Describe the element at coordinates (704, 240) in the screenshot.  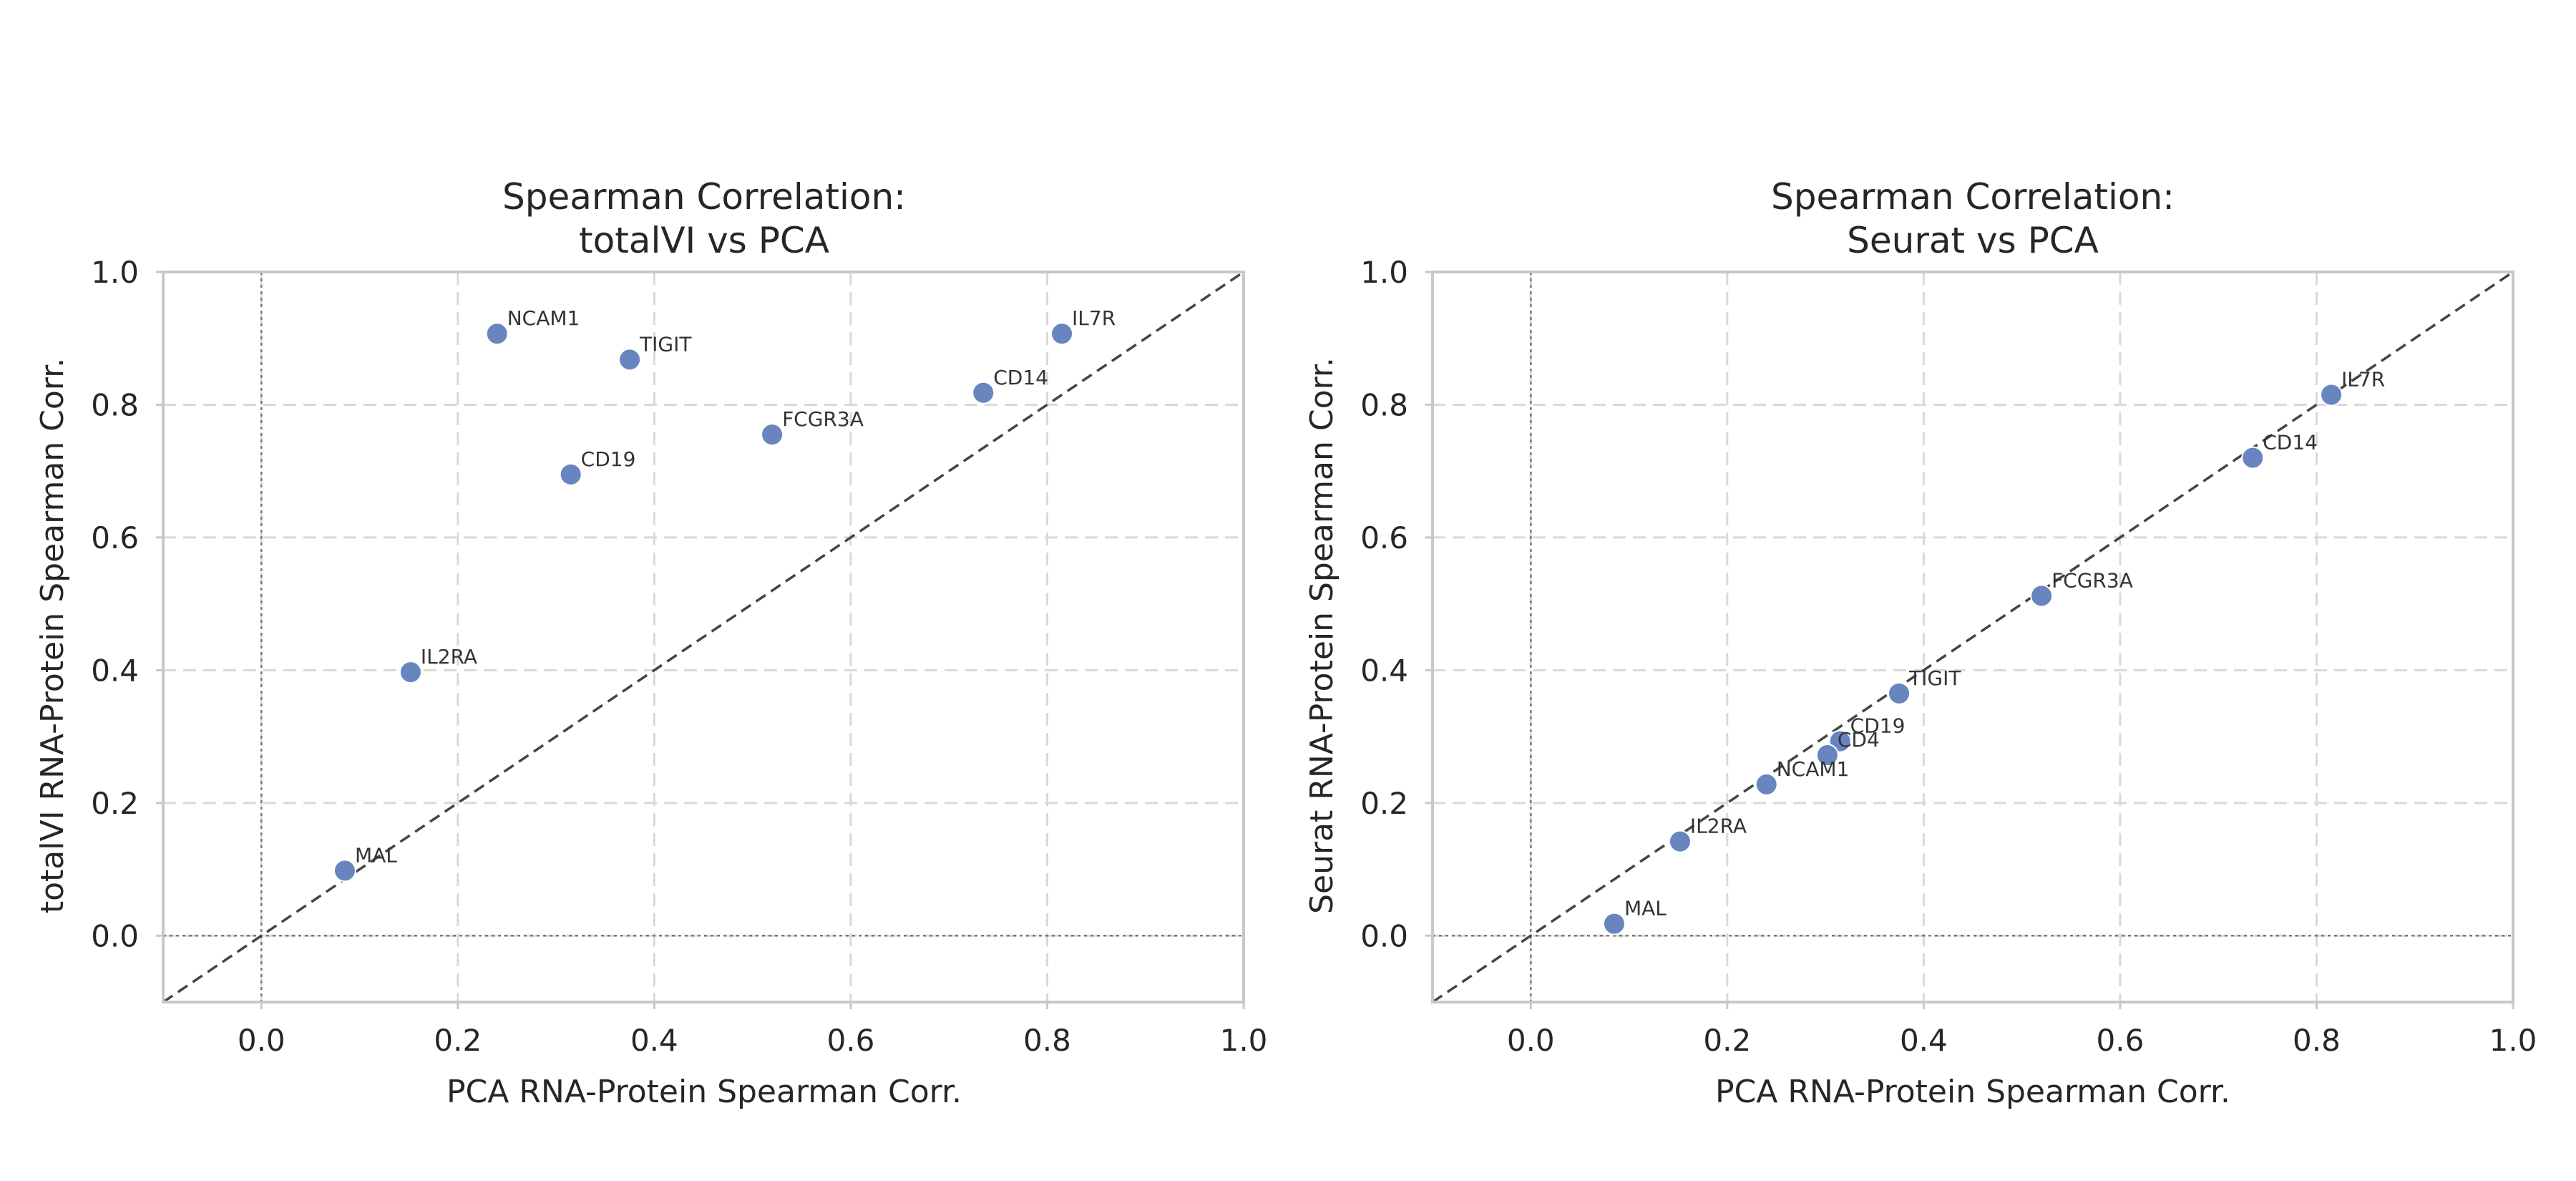
I see `chart-title-line-2: totalVI vs PCA` at that location.